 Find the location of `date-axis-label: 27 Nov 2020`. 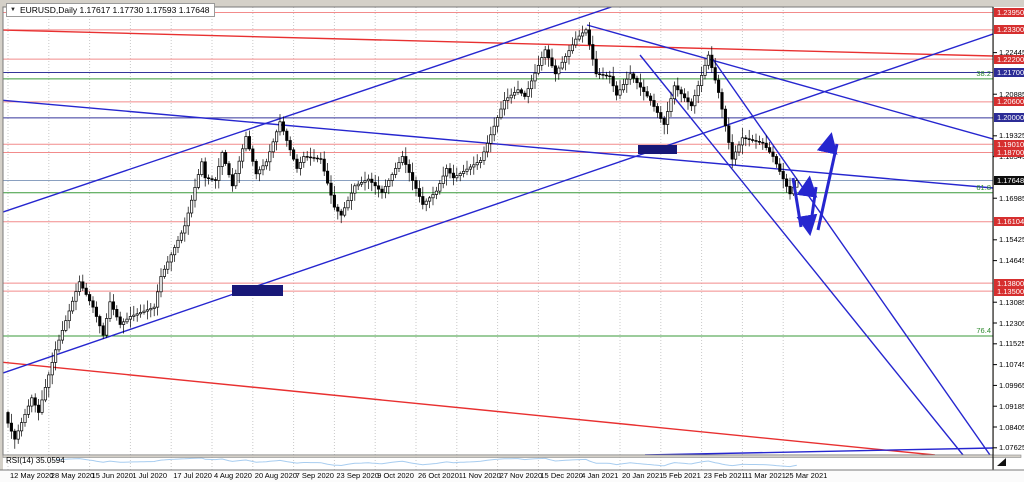

date-axis-label: 27 Nov 2020 is located at coordinates (521, 475).